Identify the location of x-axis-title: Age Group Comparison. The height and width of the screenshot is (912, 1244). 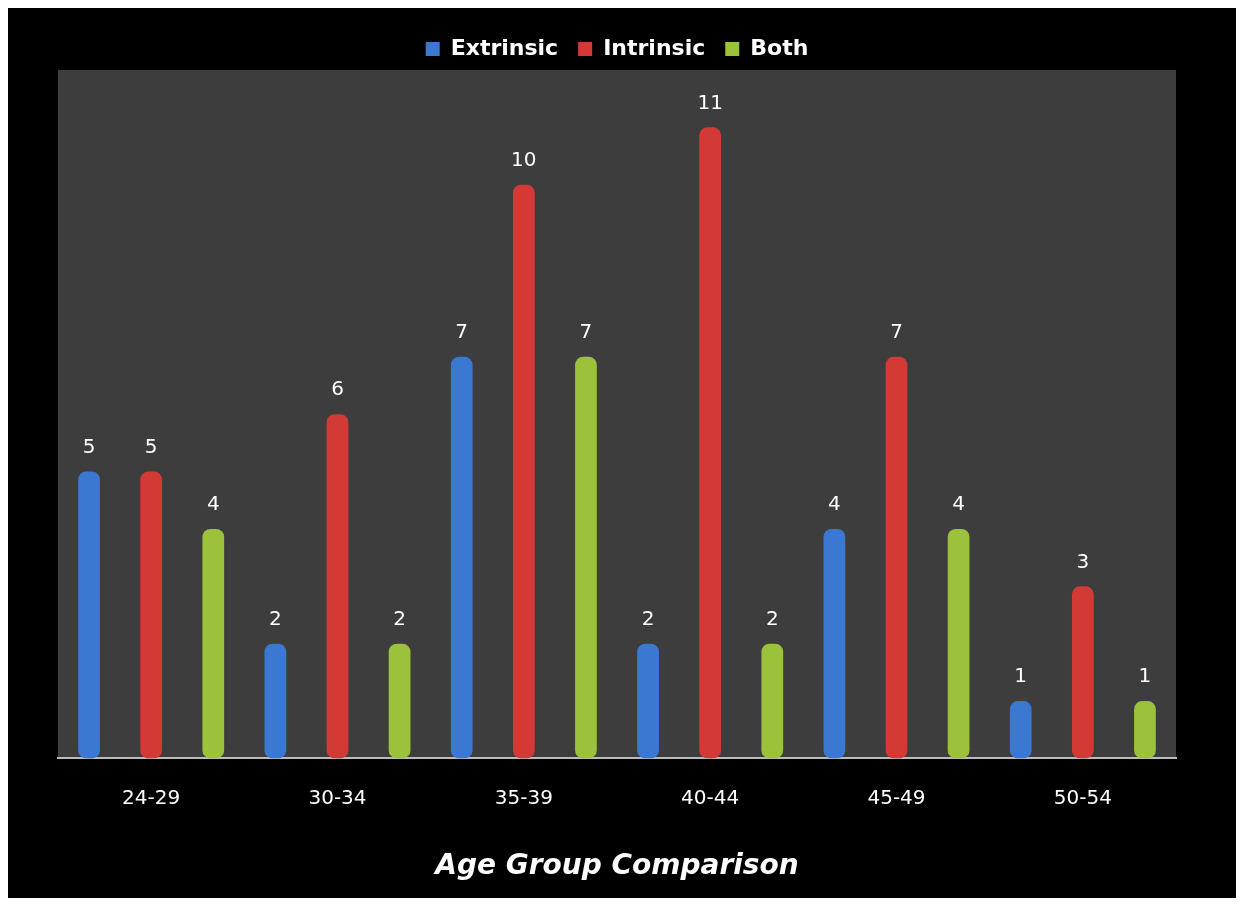
(616, 865).